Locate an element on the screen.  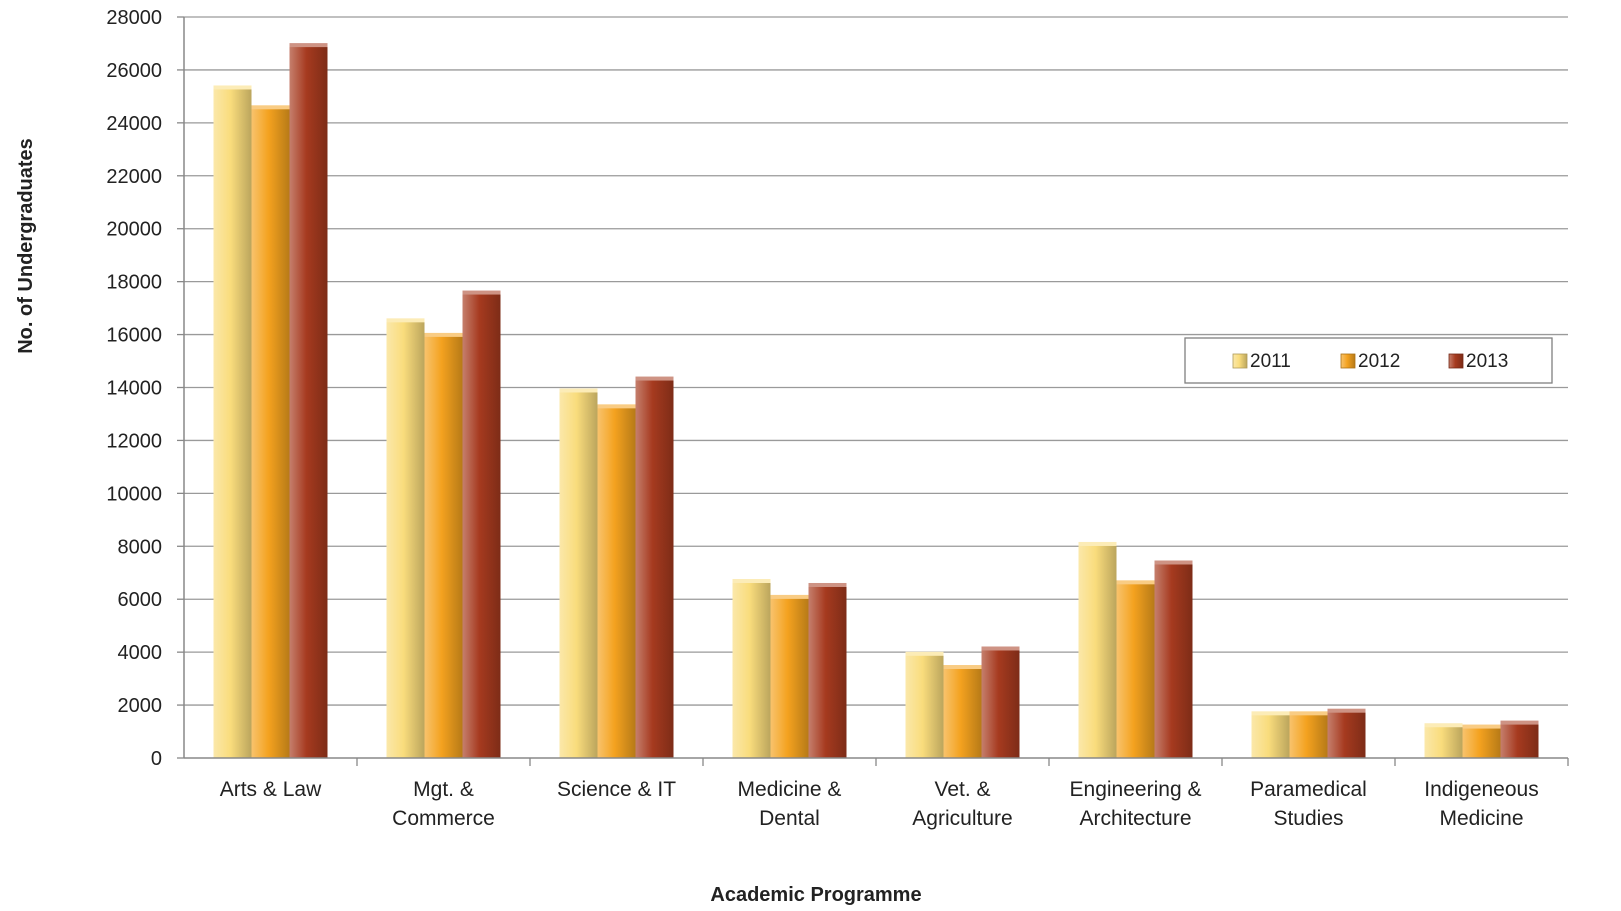
legend-label: 2011 is located at coordinates (1270, 361).